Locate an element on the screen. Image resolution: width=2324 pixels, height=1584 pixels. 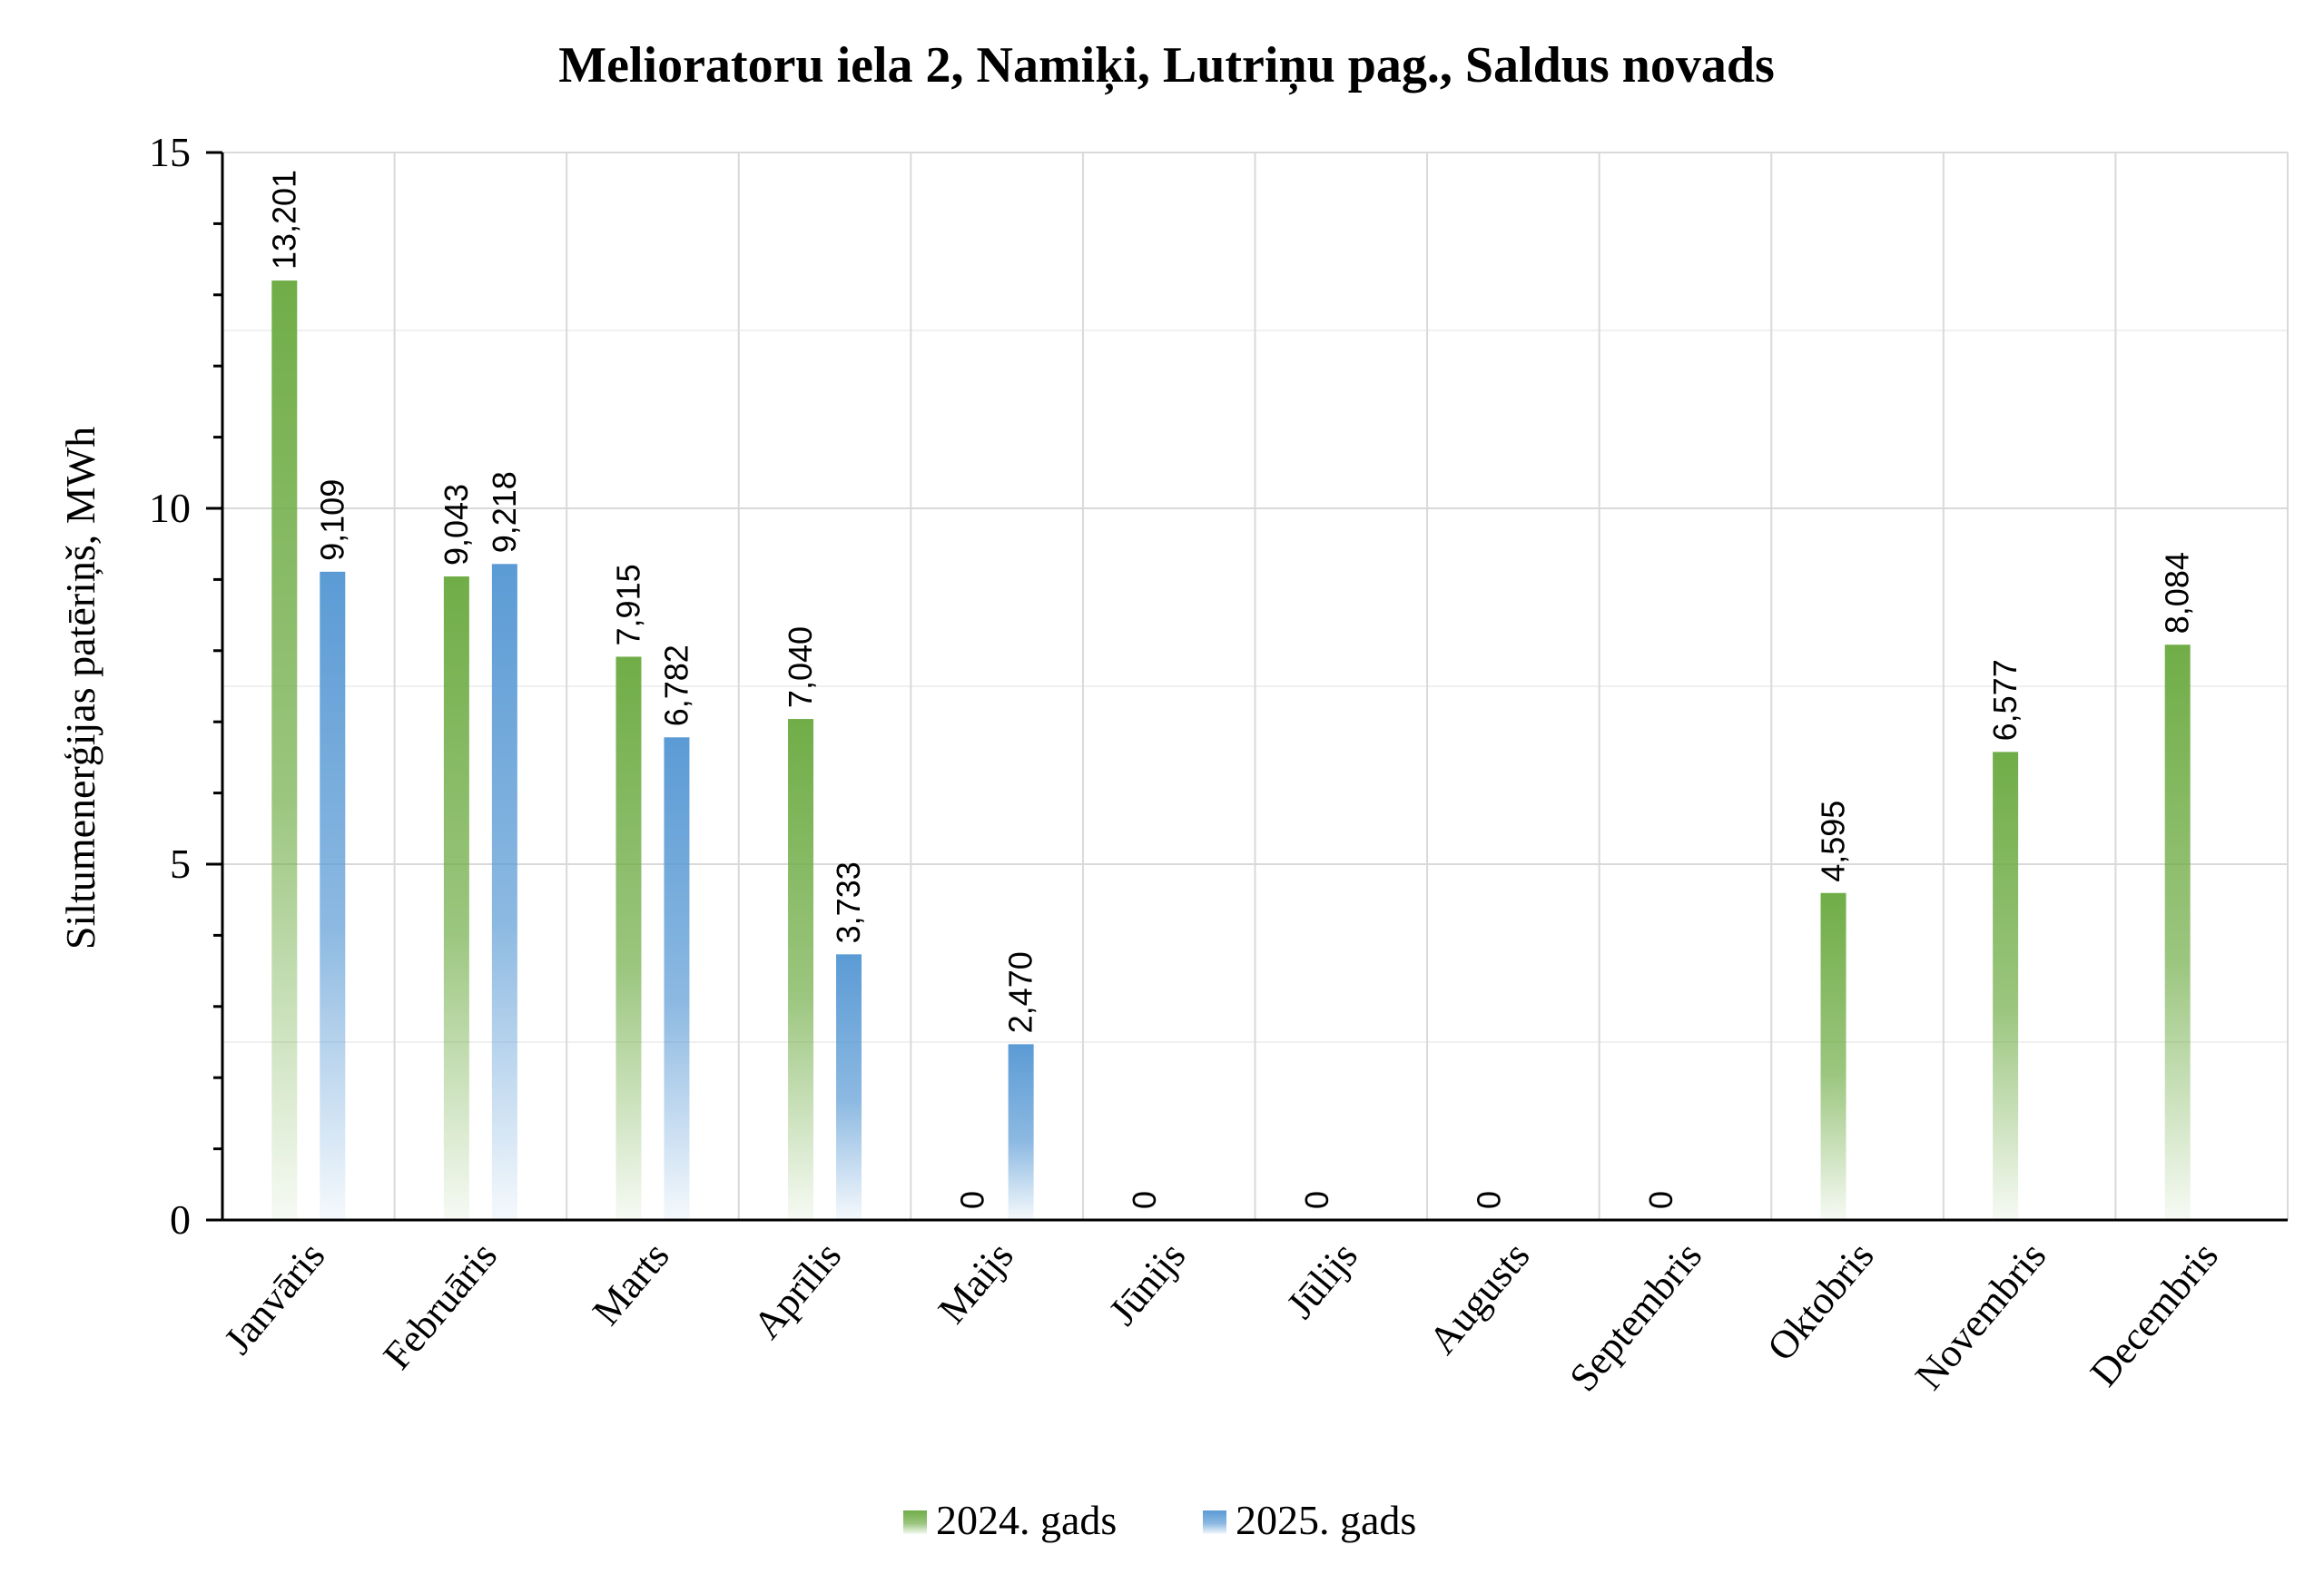
legend: 2024. gads 2025. gads is located at coordinates (1159, 1520).